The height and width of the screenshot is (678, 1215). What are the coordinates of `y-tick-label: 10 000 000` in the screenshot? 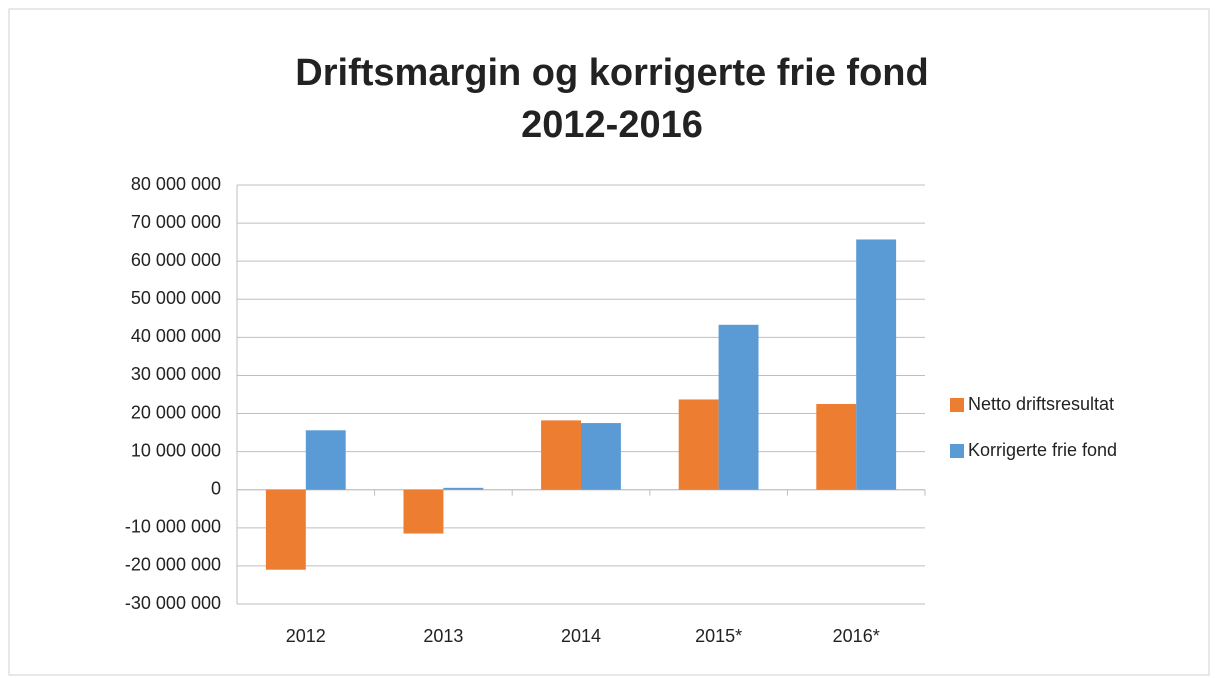 It's located at (176, 450).